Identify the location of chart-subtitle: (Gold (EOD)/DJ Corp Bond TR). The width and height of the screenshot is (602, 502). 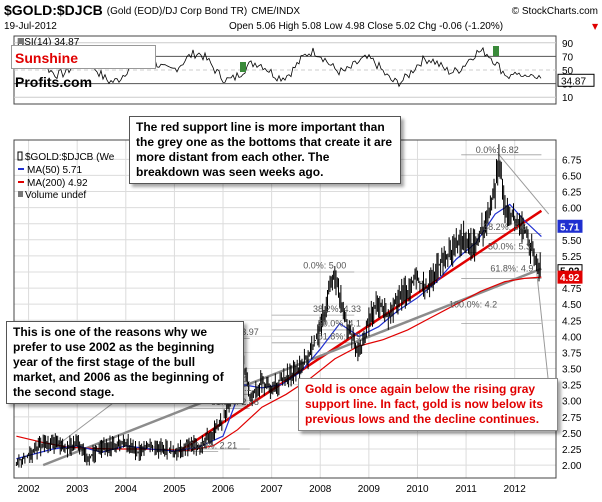
(177, 11).